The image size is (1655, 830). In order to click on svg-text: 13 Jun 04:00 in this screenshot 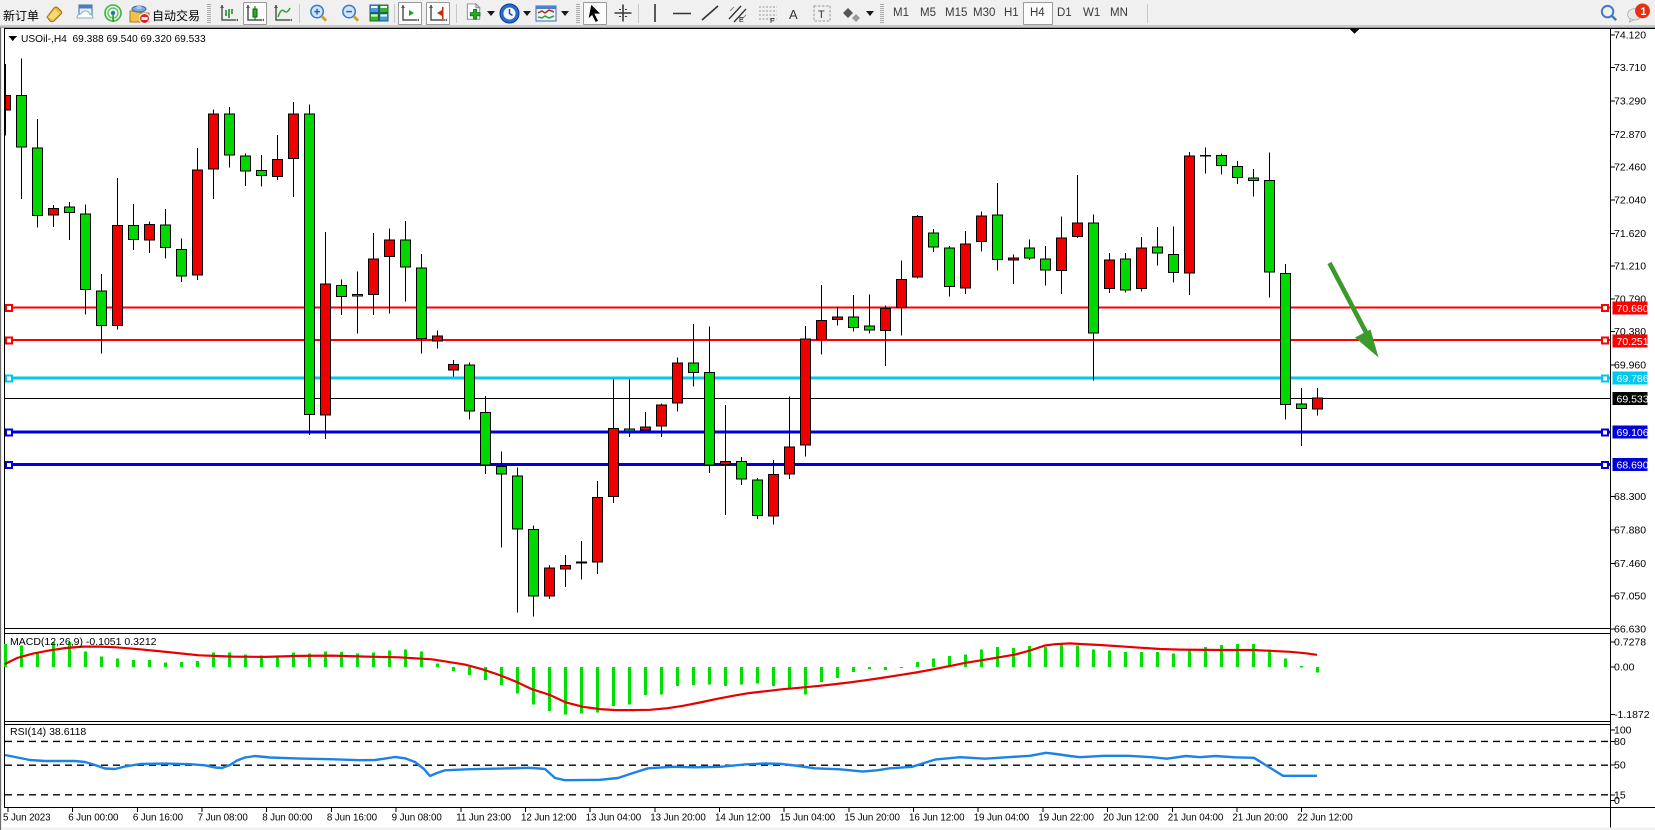, I will do `click(614, 818)`.